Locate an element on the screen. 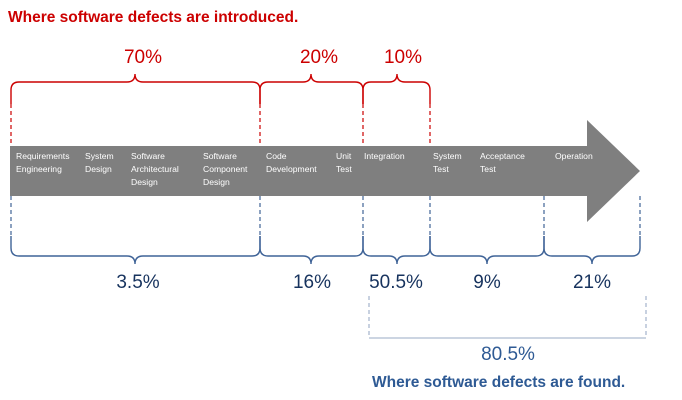  phase-label-line: Unit is located at coordinates (344, 156).